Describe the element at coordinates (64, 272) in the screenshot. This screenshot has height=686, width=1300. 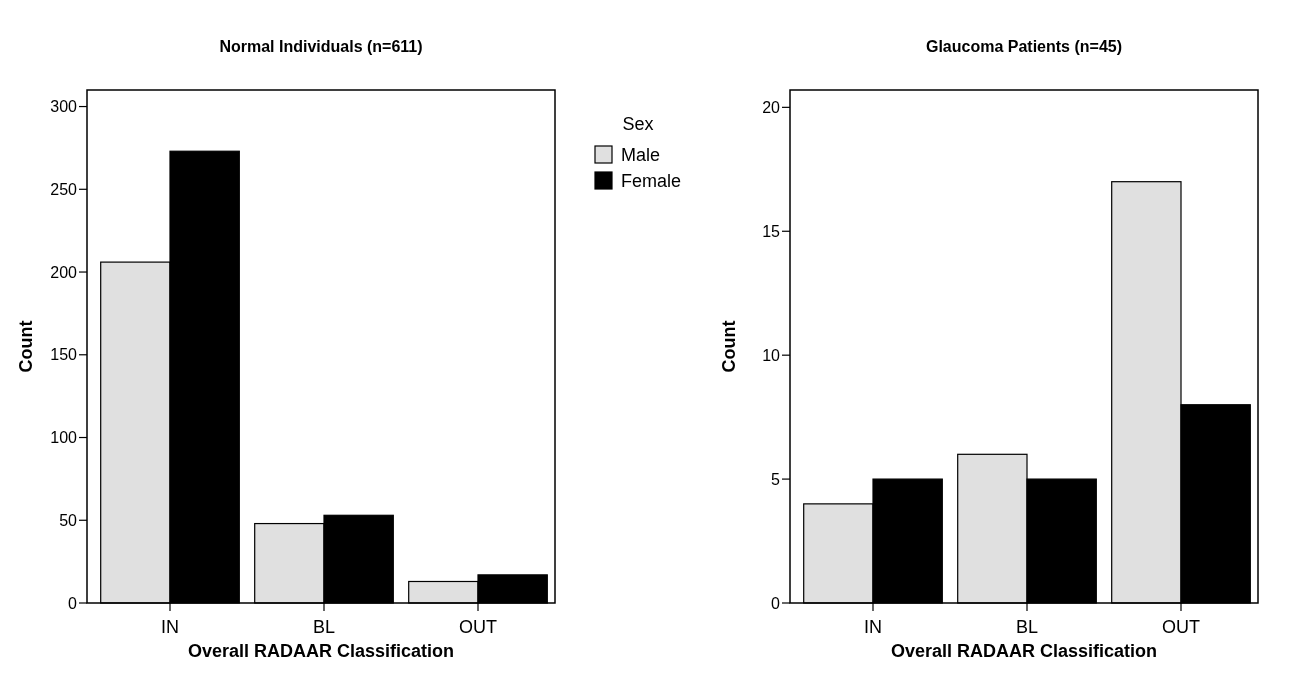
I see `y-tick-label: 200` at that location.